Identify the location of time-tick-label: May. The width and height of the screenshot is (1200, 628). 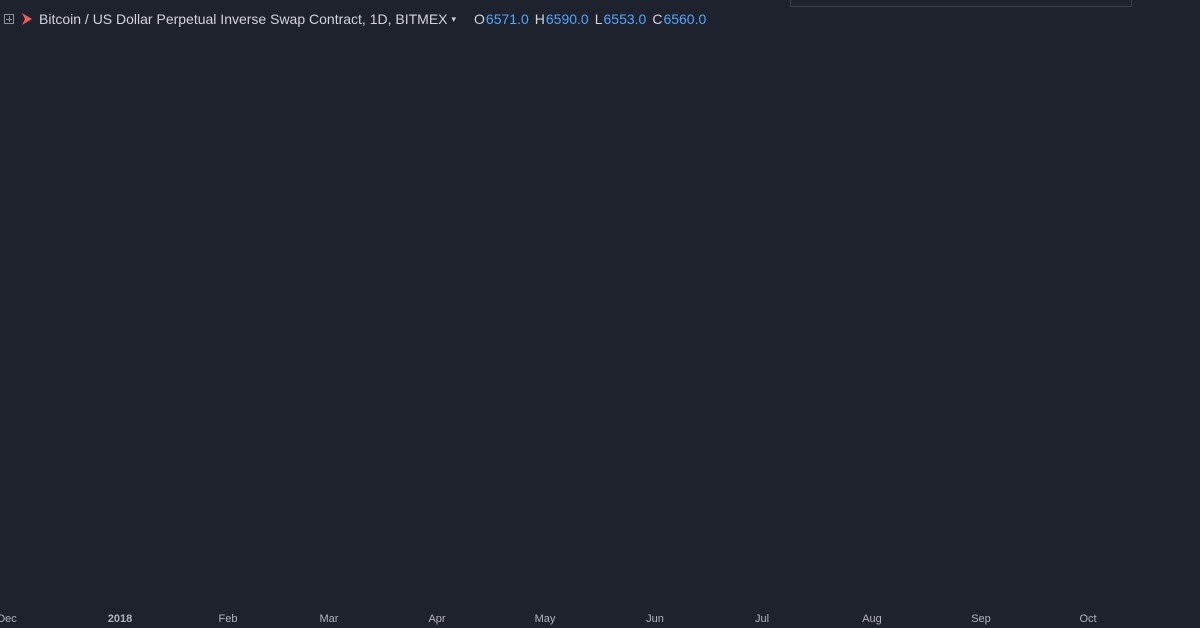
(545, 619).